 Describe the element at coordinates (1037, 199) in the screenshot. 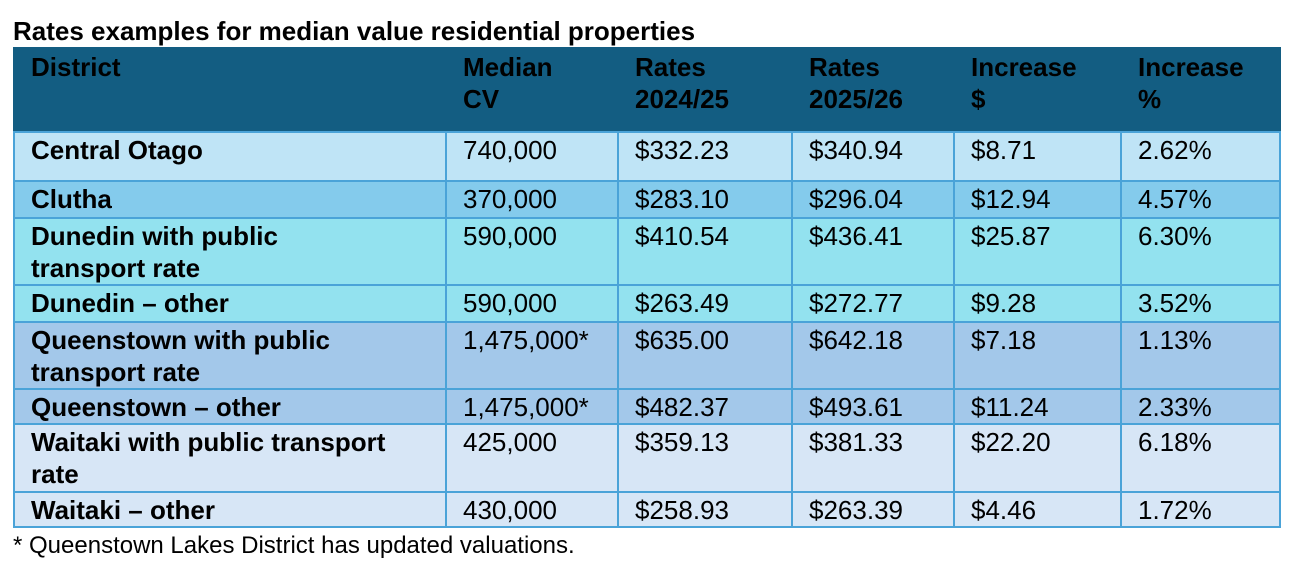

I see `cell-increase-dollar: $12.94` at that location.